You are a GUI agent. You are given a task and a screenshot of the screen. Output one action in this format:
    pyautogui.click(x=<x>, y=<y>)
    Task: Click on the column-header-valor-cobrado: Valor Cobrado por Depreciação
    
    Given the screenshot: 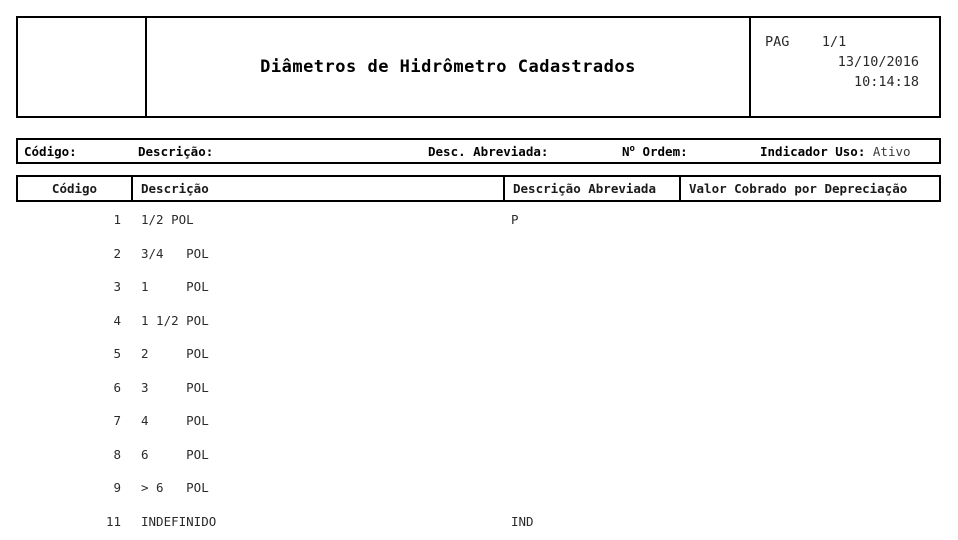 What is the action you would take?
    pyautogui.click(x=810, y=188)
    